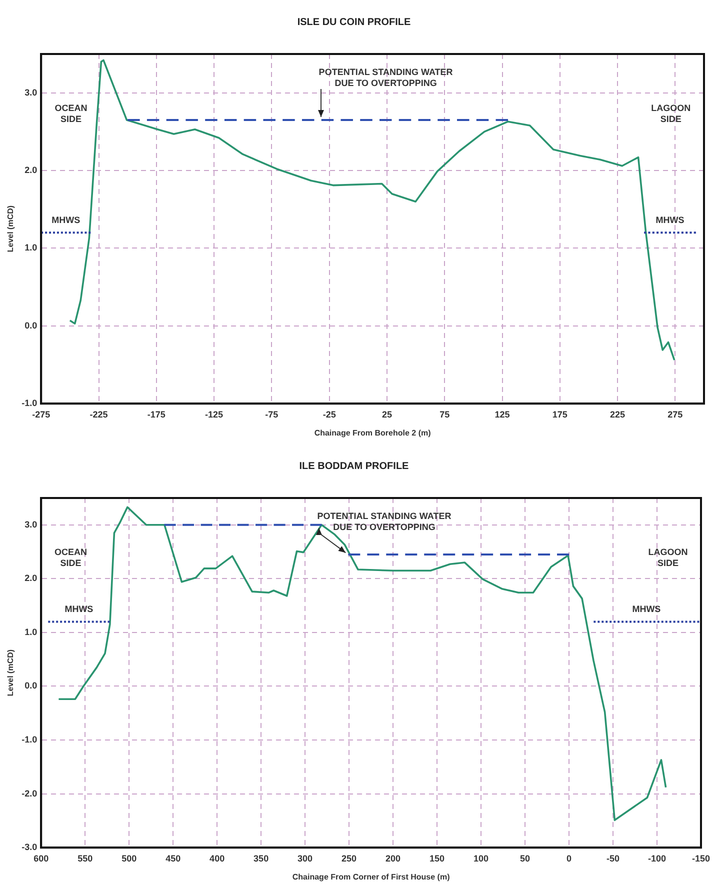 The image size is (716, 889). What do you see at coordinates (701, 858) in the screenshot?
I see `x-tick-label: -150` at bounding box center [701, 858].